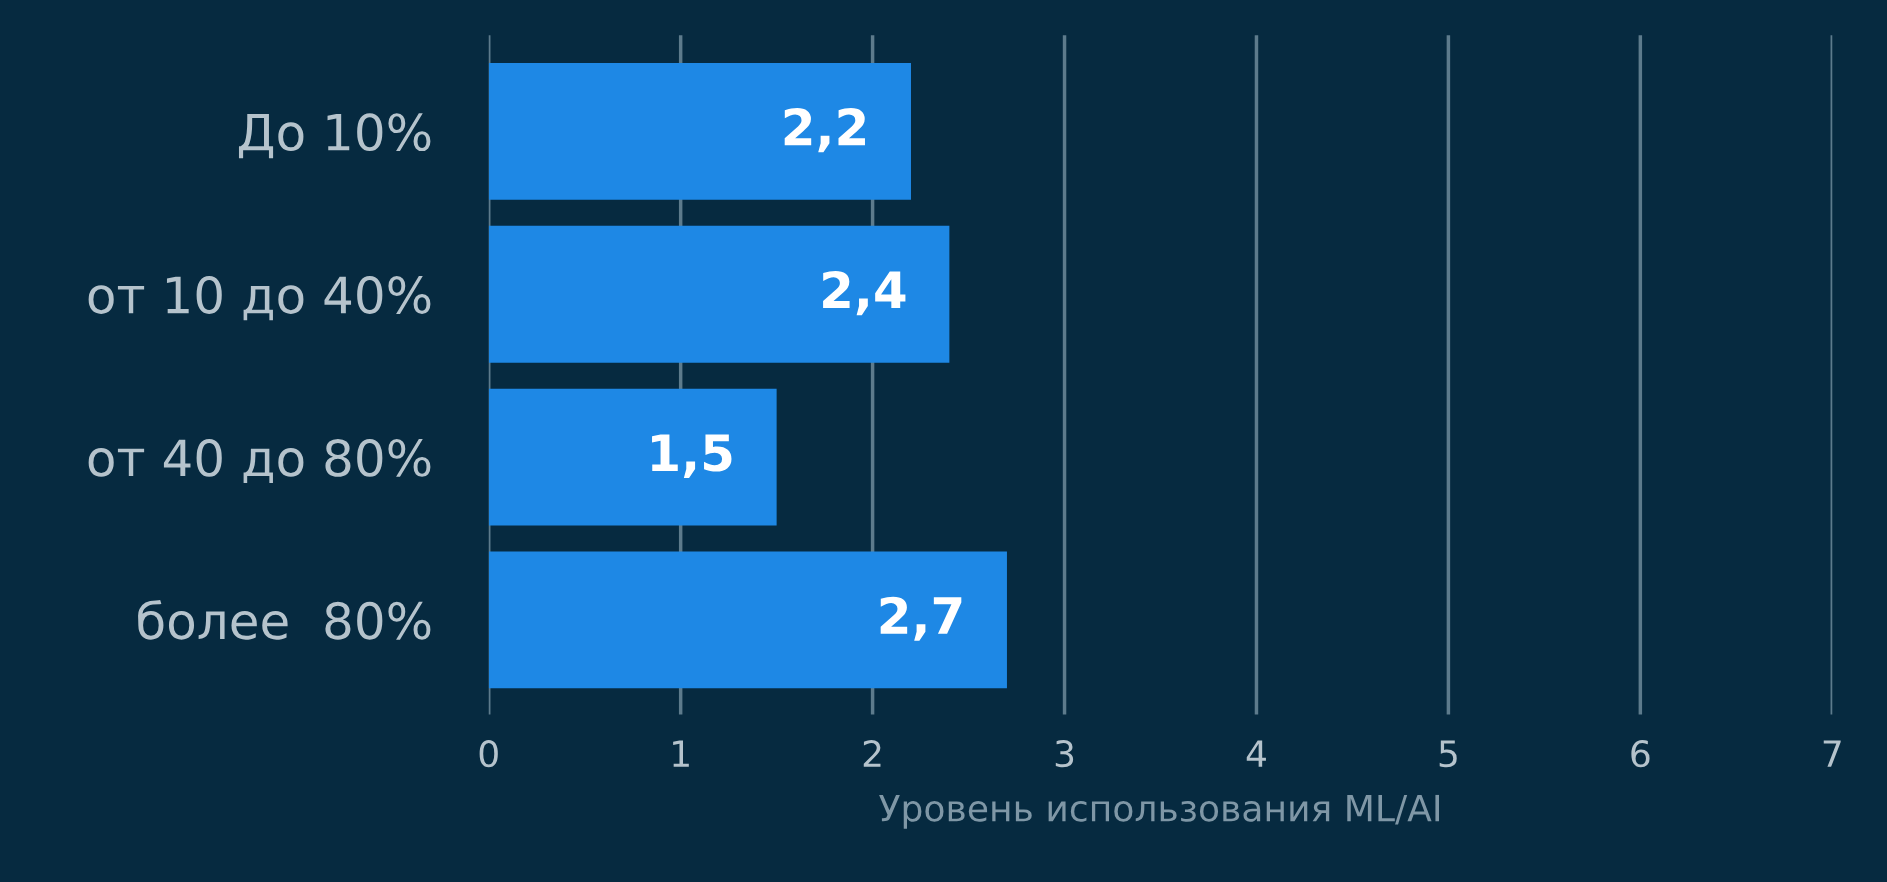 This screenshot has width=1887, height=882. I want to click on y-tick-label: До 10%, so click(334, 136).